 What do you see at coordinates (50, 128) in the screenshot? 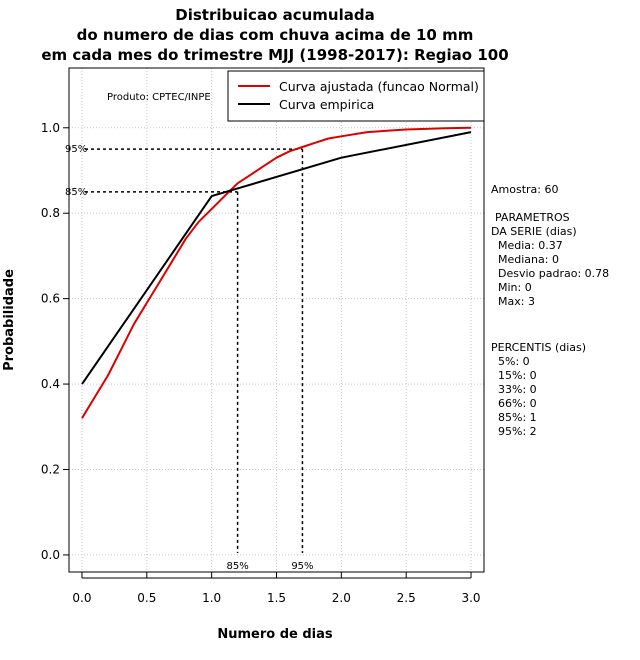
I see `y-tick-label: 1.0` at bounding box center [50, 128].